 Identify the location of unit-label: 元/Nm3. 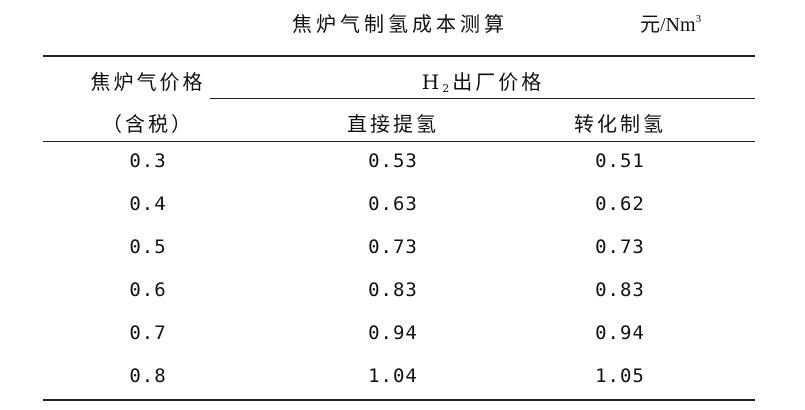
(670, 22).